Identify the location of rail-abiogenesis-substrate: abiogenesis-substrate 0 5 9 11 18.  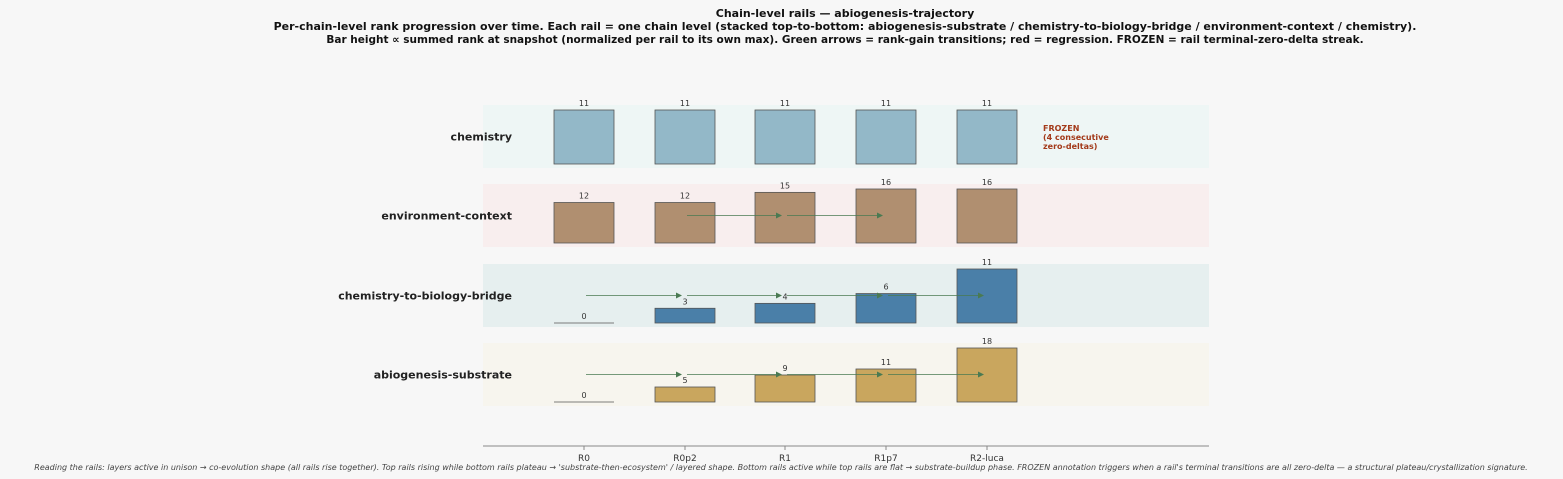
(791, 371).